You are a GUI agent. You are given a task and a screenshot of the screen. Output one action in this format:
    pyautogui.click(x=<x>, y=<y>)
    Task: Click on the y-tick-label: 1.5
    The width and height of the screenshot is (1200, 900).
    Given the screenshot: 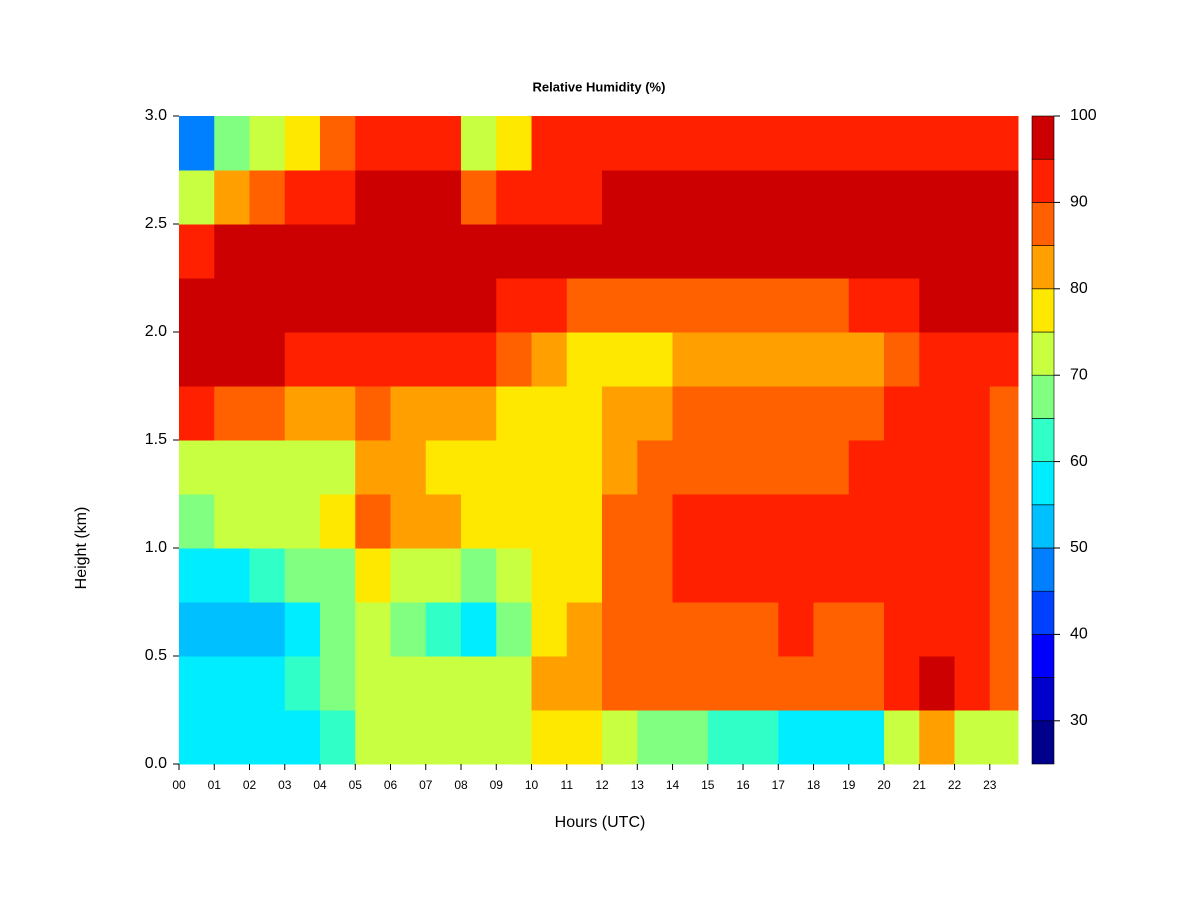 What is the action you would take?
    pyautogui.click(x=156, y=439)
    